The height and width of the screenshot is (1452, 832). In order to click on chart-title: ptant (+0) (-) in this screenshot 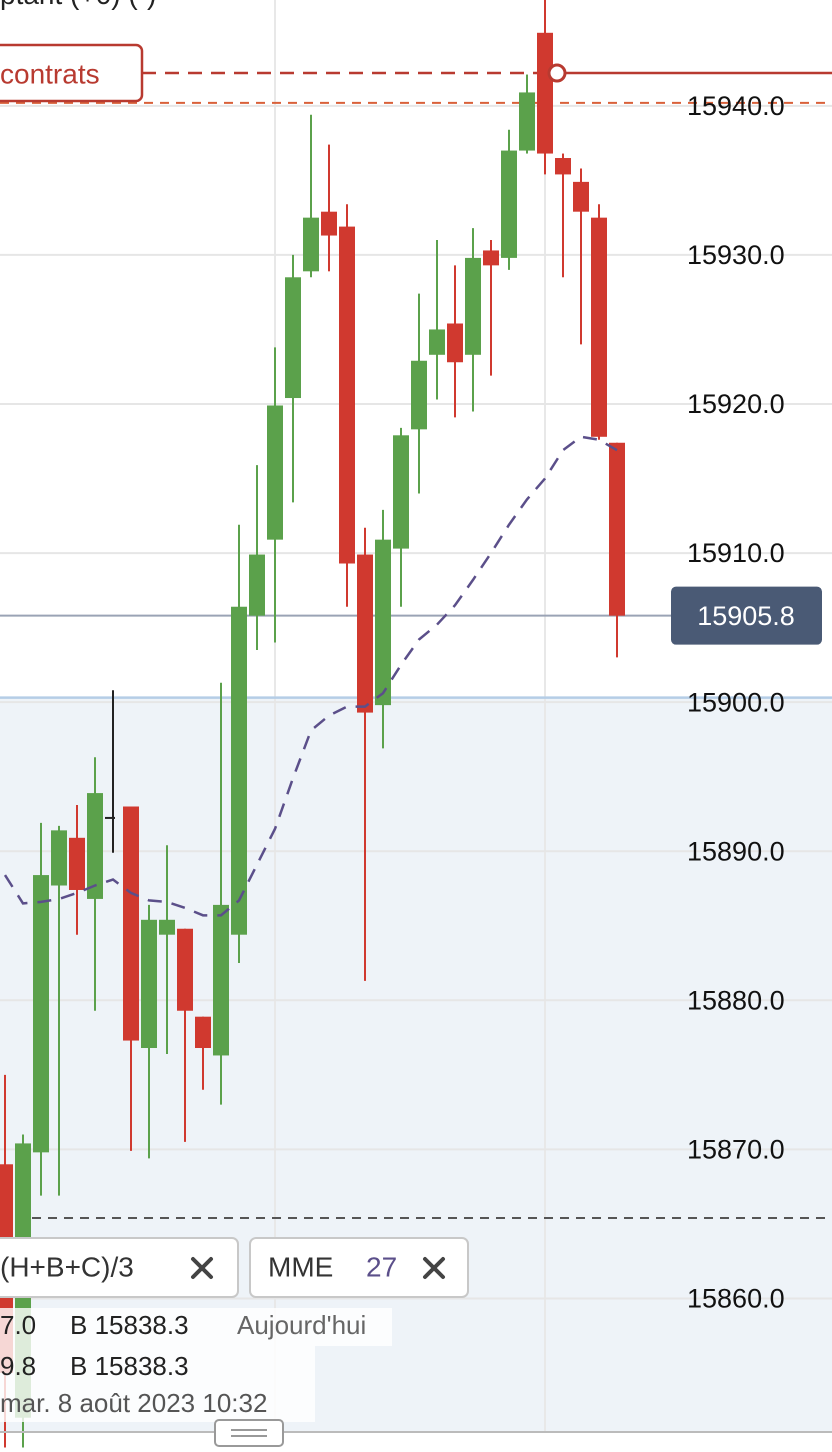, I will do `click(78, 5)`.